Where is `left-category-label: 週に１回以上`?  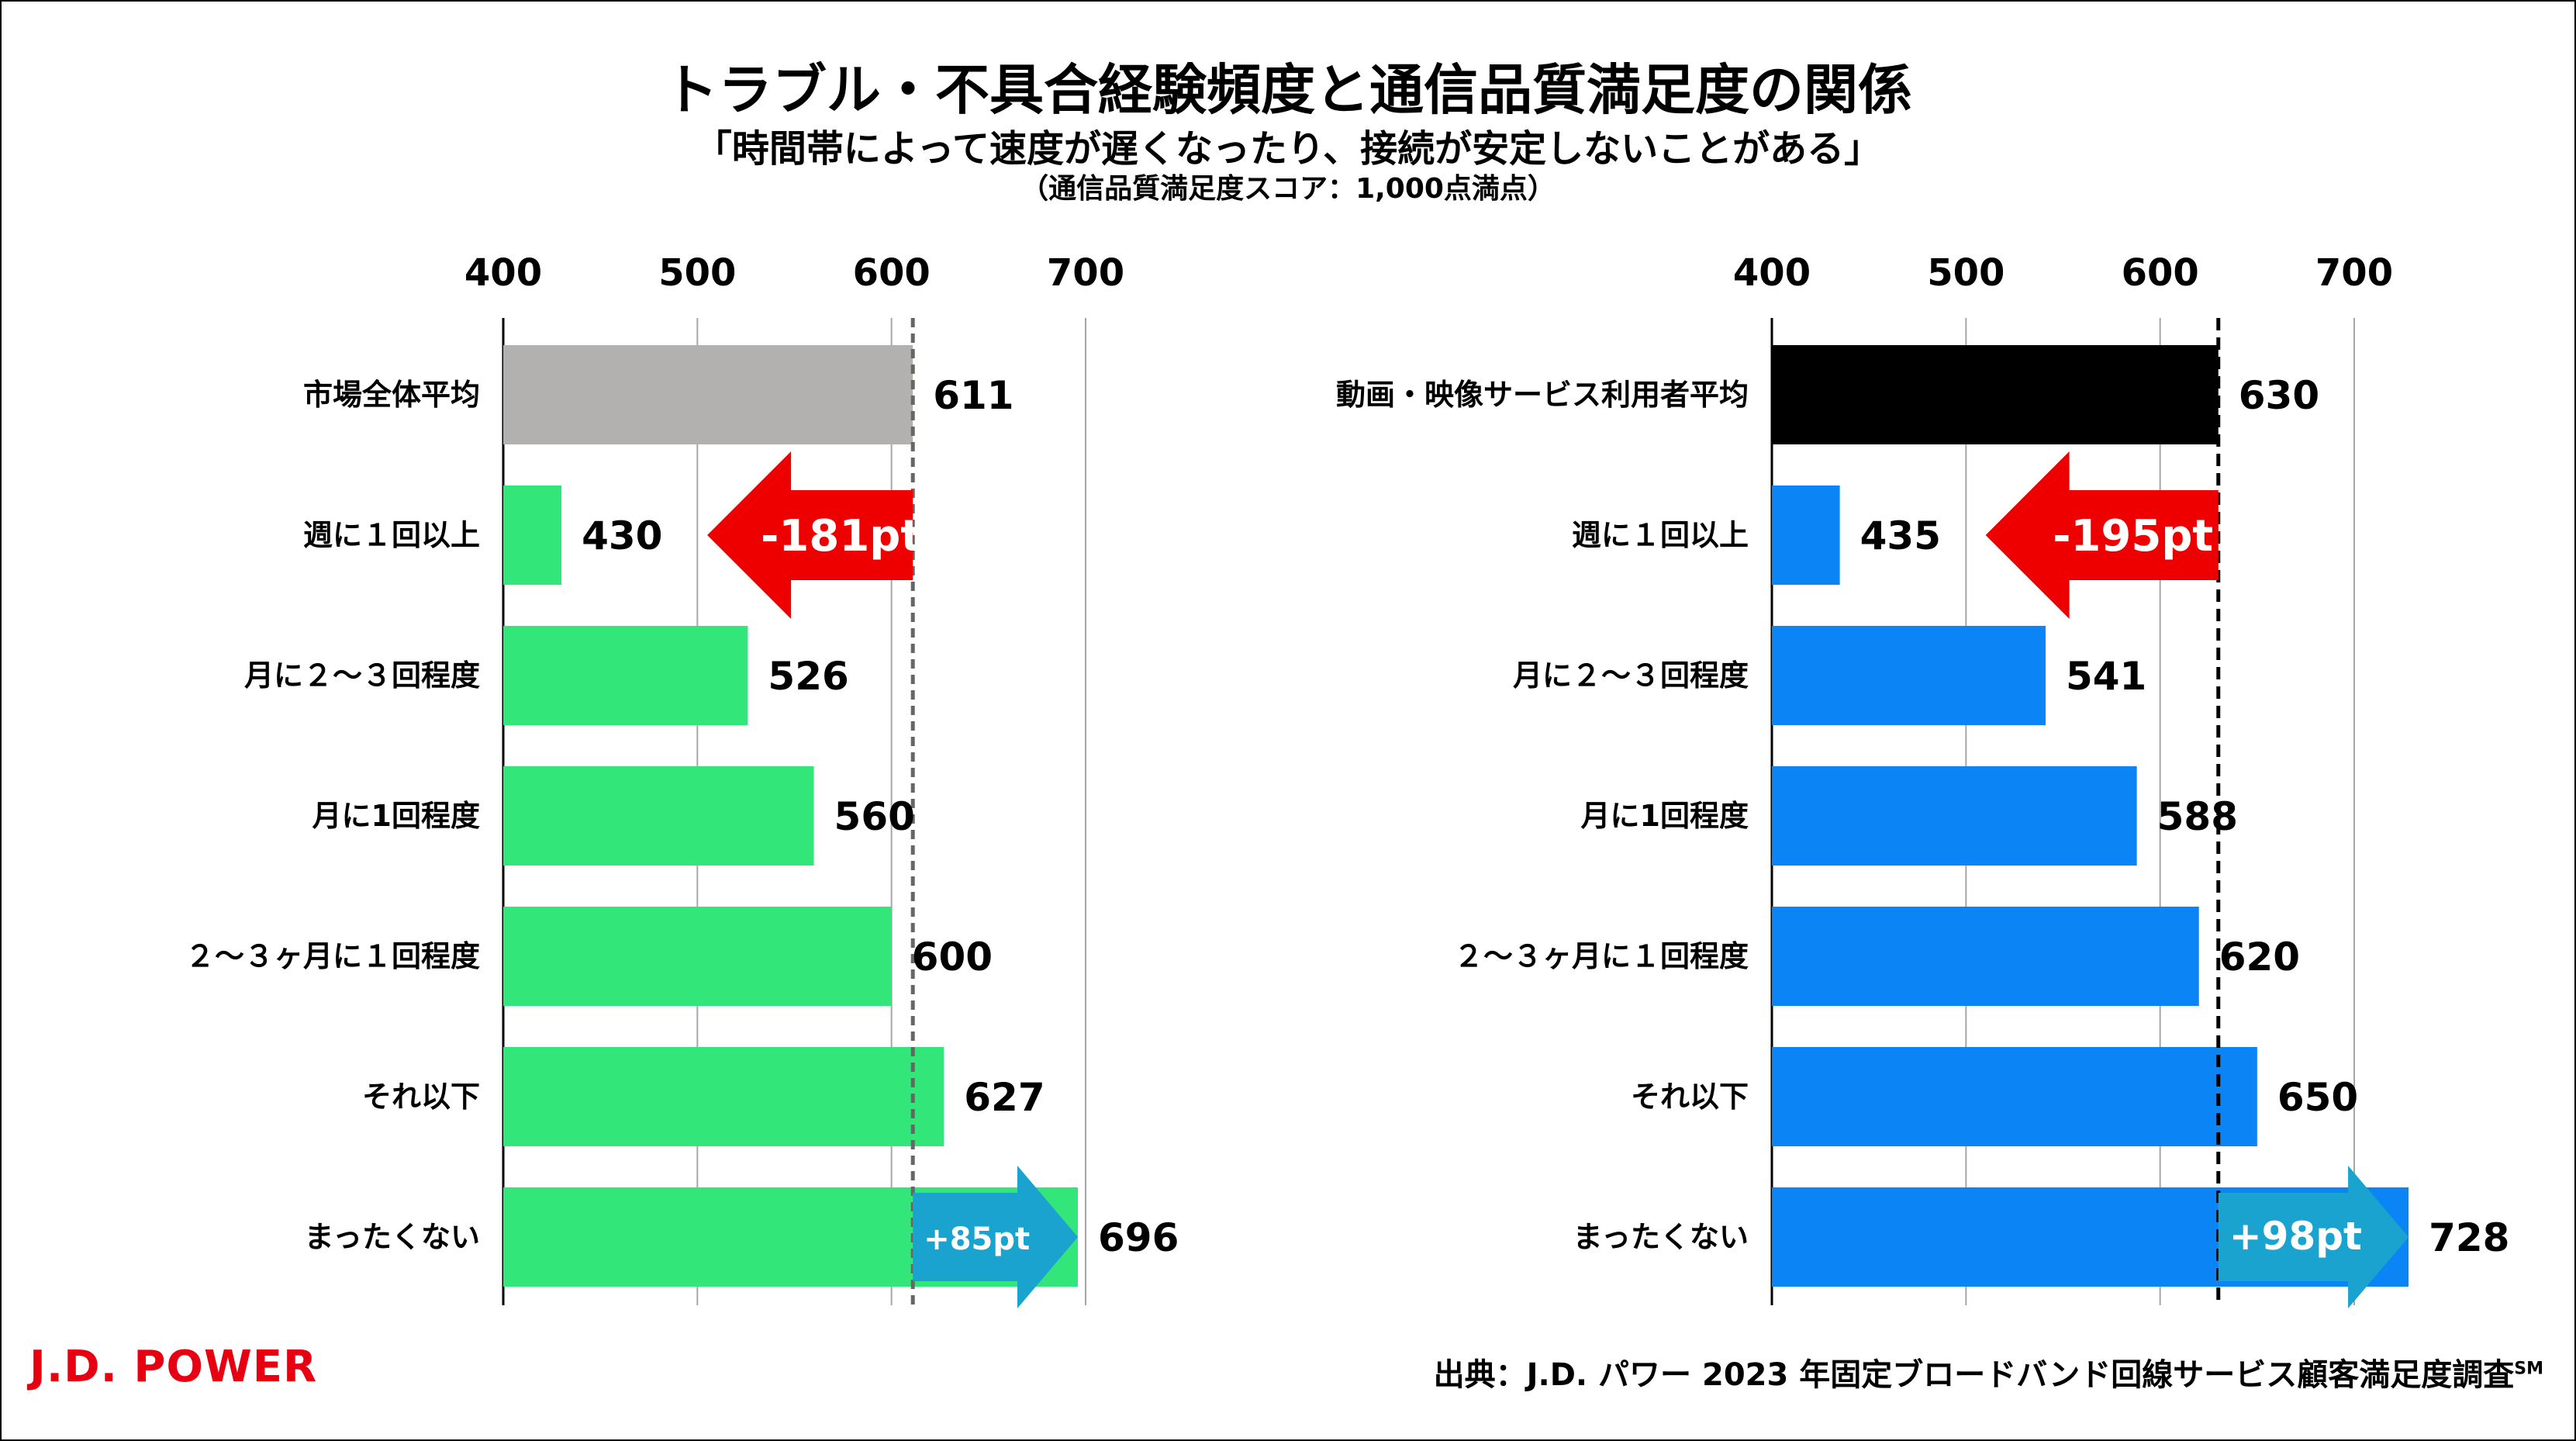
left-category-label: 週に１回以上 is located at coordinates (391, 535).